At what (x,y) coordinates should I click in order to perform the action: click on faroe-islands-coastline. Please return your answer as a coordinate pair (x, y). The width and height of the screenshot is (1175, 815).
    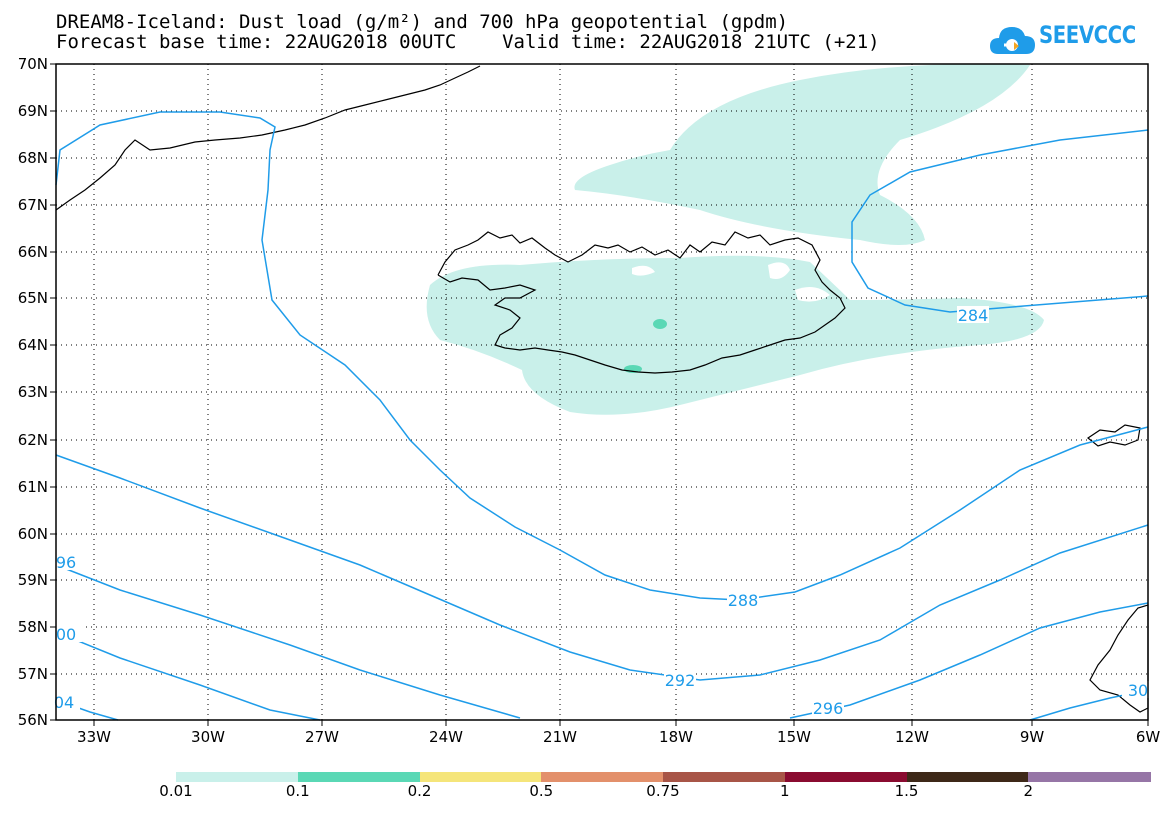
    Looking at the image, I should click on (1113, 435).